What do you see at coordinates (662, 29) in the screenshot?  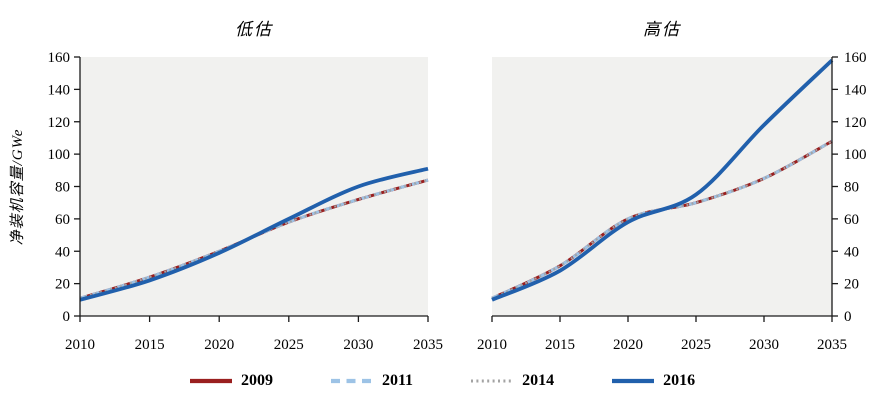 I see `chart-title-high-estimate: 高估` at bounding box center [662, 29].